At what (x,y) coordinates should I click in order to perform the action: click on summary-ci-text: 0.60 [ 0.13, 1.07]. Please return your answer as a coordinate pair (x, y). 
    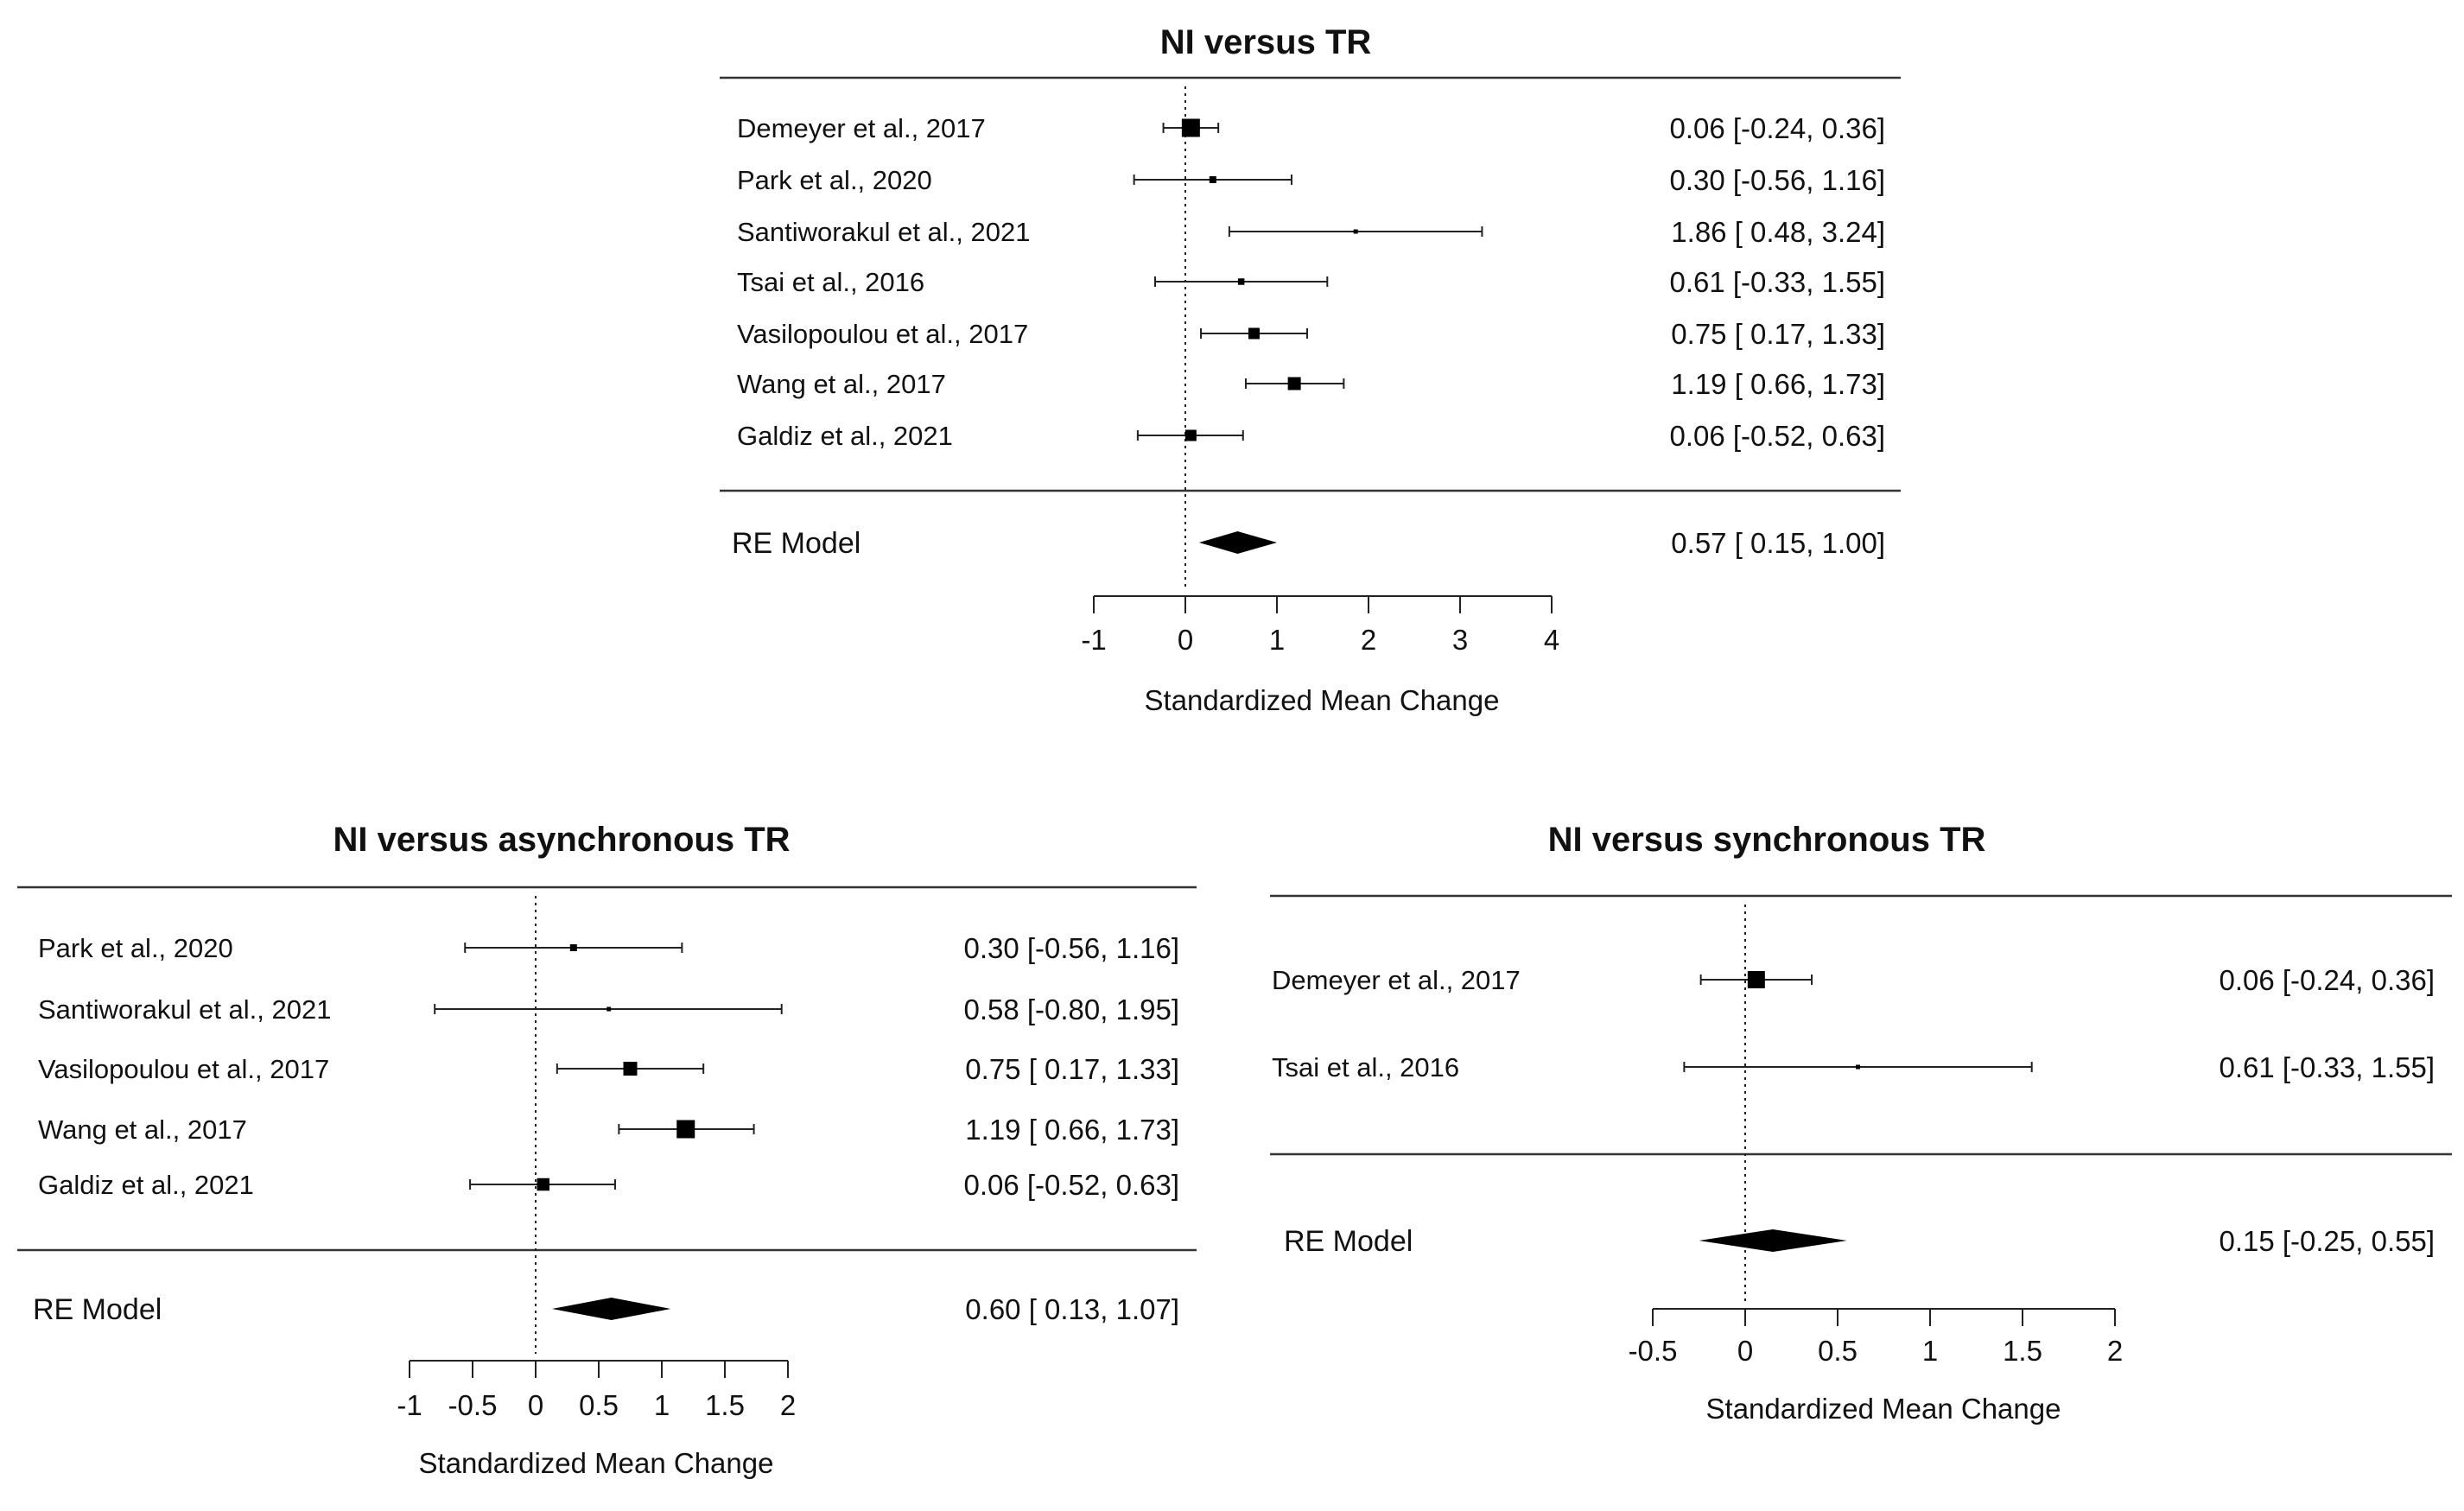
    Looking at the image, I should click on (1072, 1309).